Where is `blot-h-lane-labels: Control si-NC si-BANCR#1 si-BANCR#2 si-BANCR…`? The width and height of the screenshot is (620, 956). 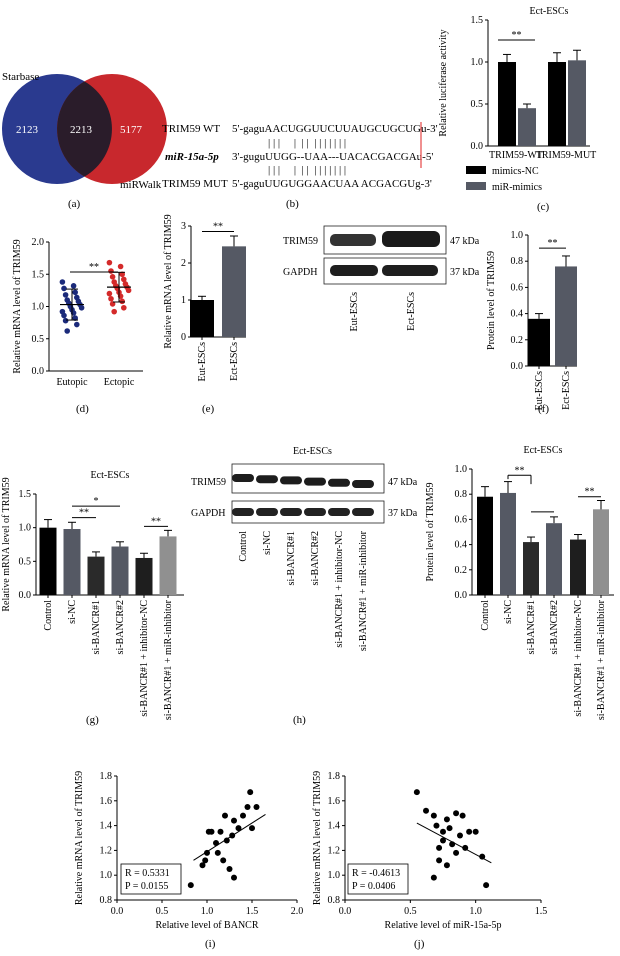
blot-h-lane-labels: Control si-NC si-BANCR#1 si-BANCR#2 si-BANCR… is located at coordinates (303, 590).